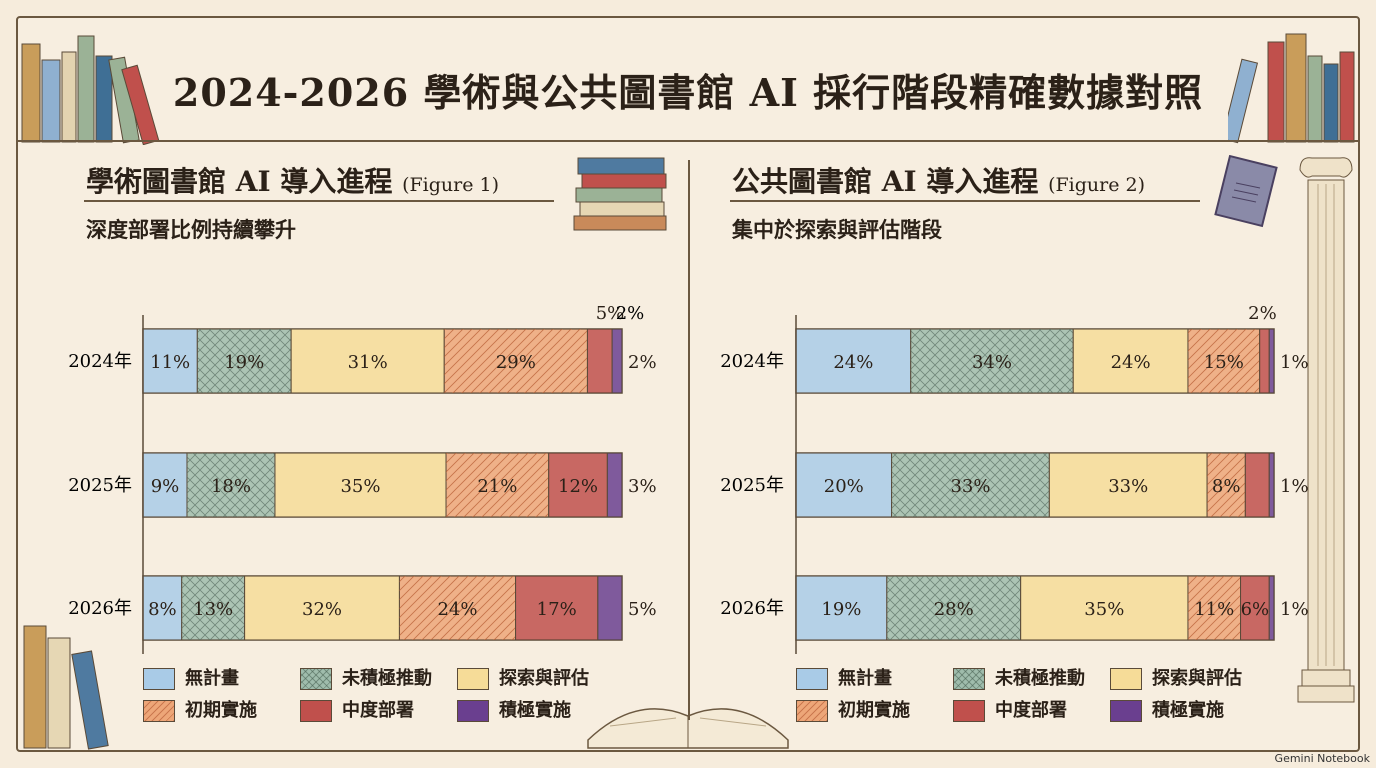 This screenshot has width=1376, height=768. What do you see at coordinates (322, 609) in the screenshot?
I see `data-label: 32%` at bounding box center [322, 609].